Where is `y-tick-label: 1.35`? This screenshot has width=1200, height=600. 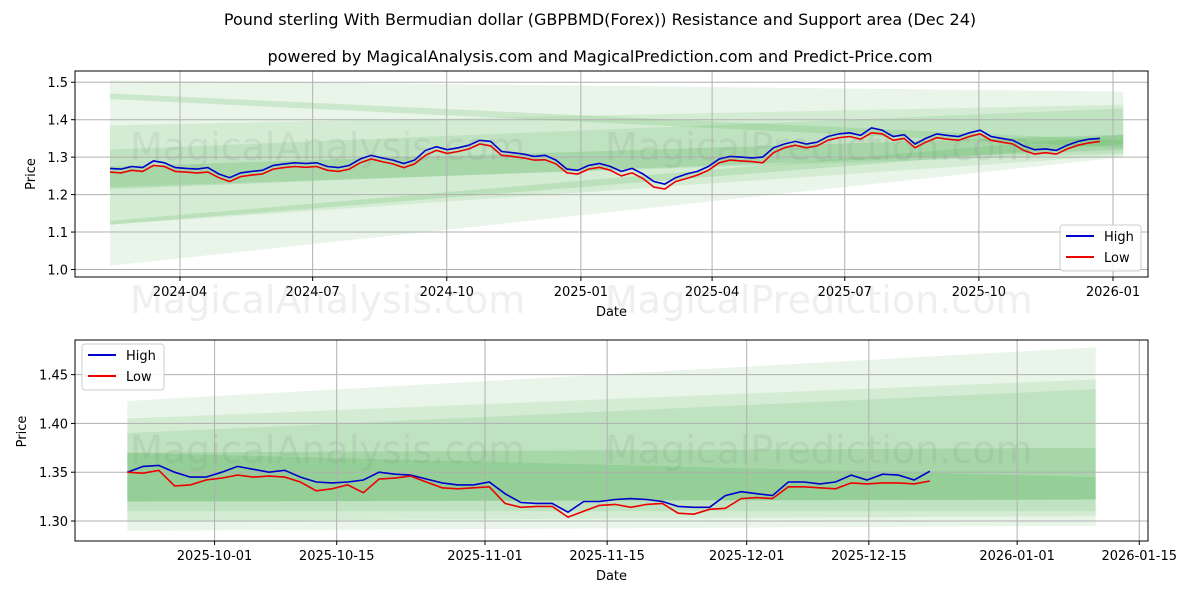 y-tick-label: 1.35 is located at coordinates (53, 473).